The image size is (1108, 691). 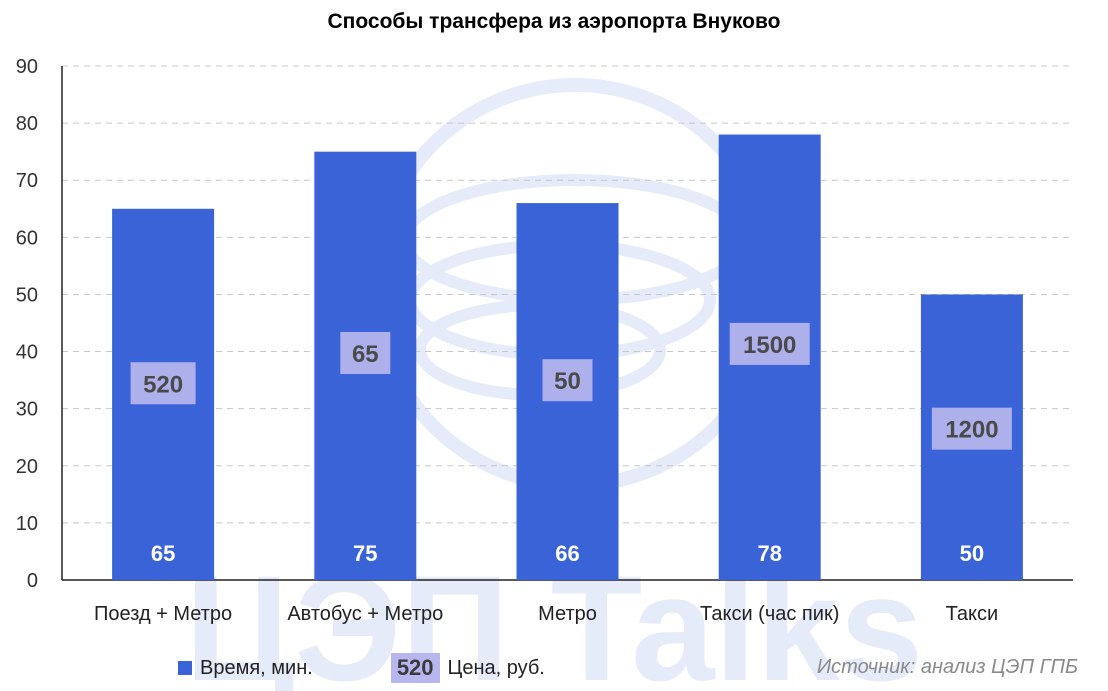 I want to click on y-tick-label: 30, so click(x=27, y=410).